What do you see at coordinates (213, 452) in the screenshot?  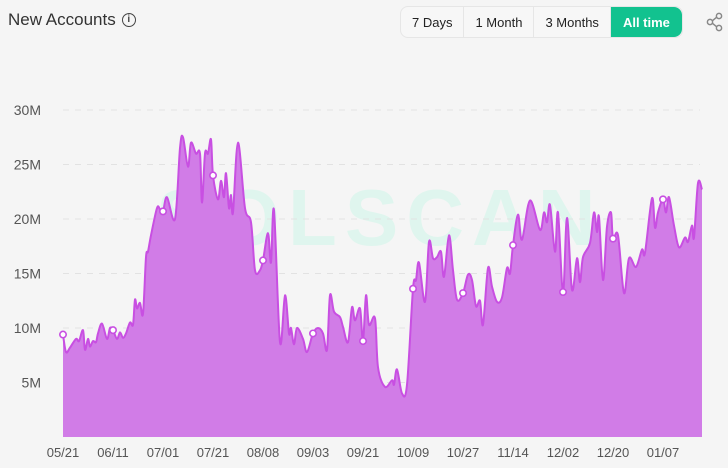 I see `x-tick-label: 07/21` at bounding box center [213, 452].